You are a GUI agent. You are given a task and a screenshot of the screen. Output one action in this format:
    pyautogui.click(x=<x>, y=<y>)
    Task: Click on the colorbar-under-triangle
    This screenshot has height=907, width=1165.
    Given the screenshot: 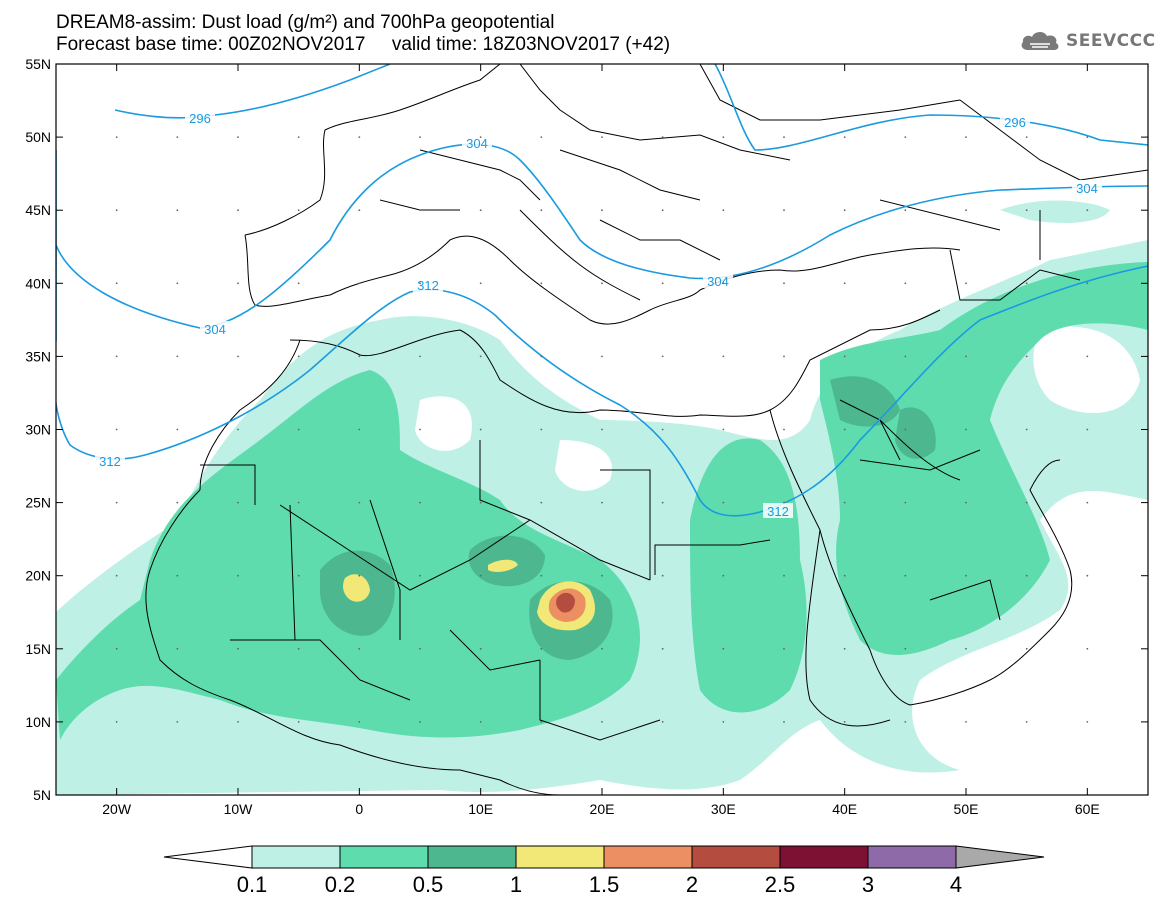 What is the action you would take?
    pyautogui.click(x=208, y=857)
    